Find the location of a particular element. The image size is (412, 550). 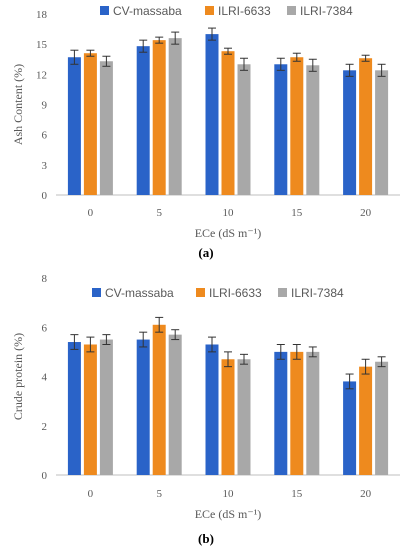

y-tick-label: 9 is located at coordinates (45, 106).